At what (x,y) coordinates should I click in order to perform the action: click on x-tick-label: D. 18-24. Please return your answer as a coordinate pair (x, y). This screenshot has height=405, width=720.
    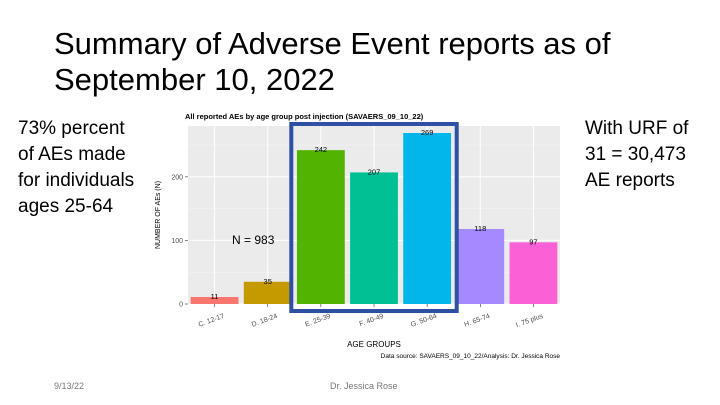
    Looking at the image, I should click on (265, 321).